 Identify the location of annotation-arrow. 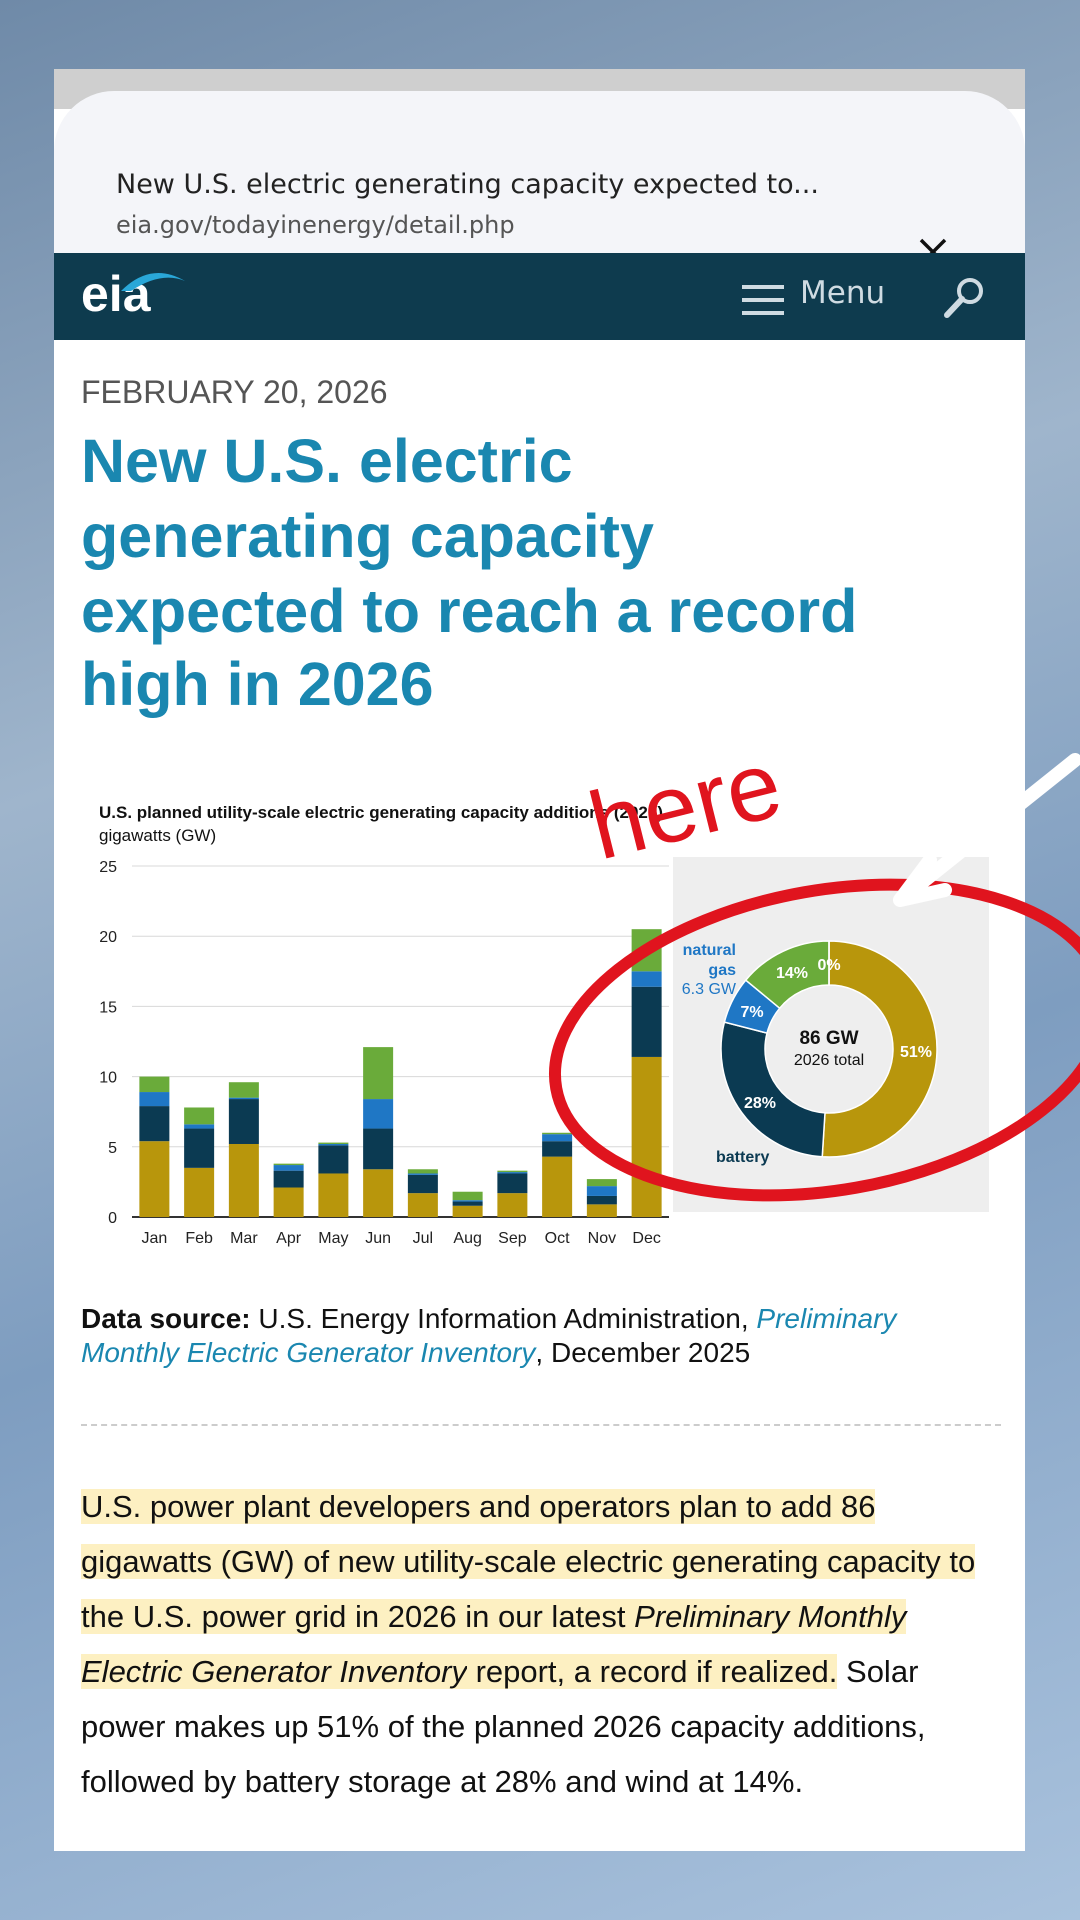
(986, 830).